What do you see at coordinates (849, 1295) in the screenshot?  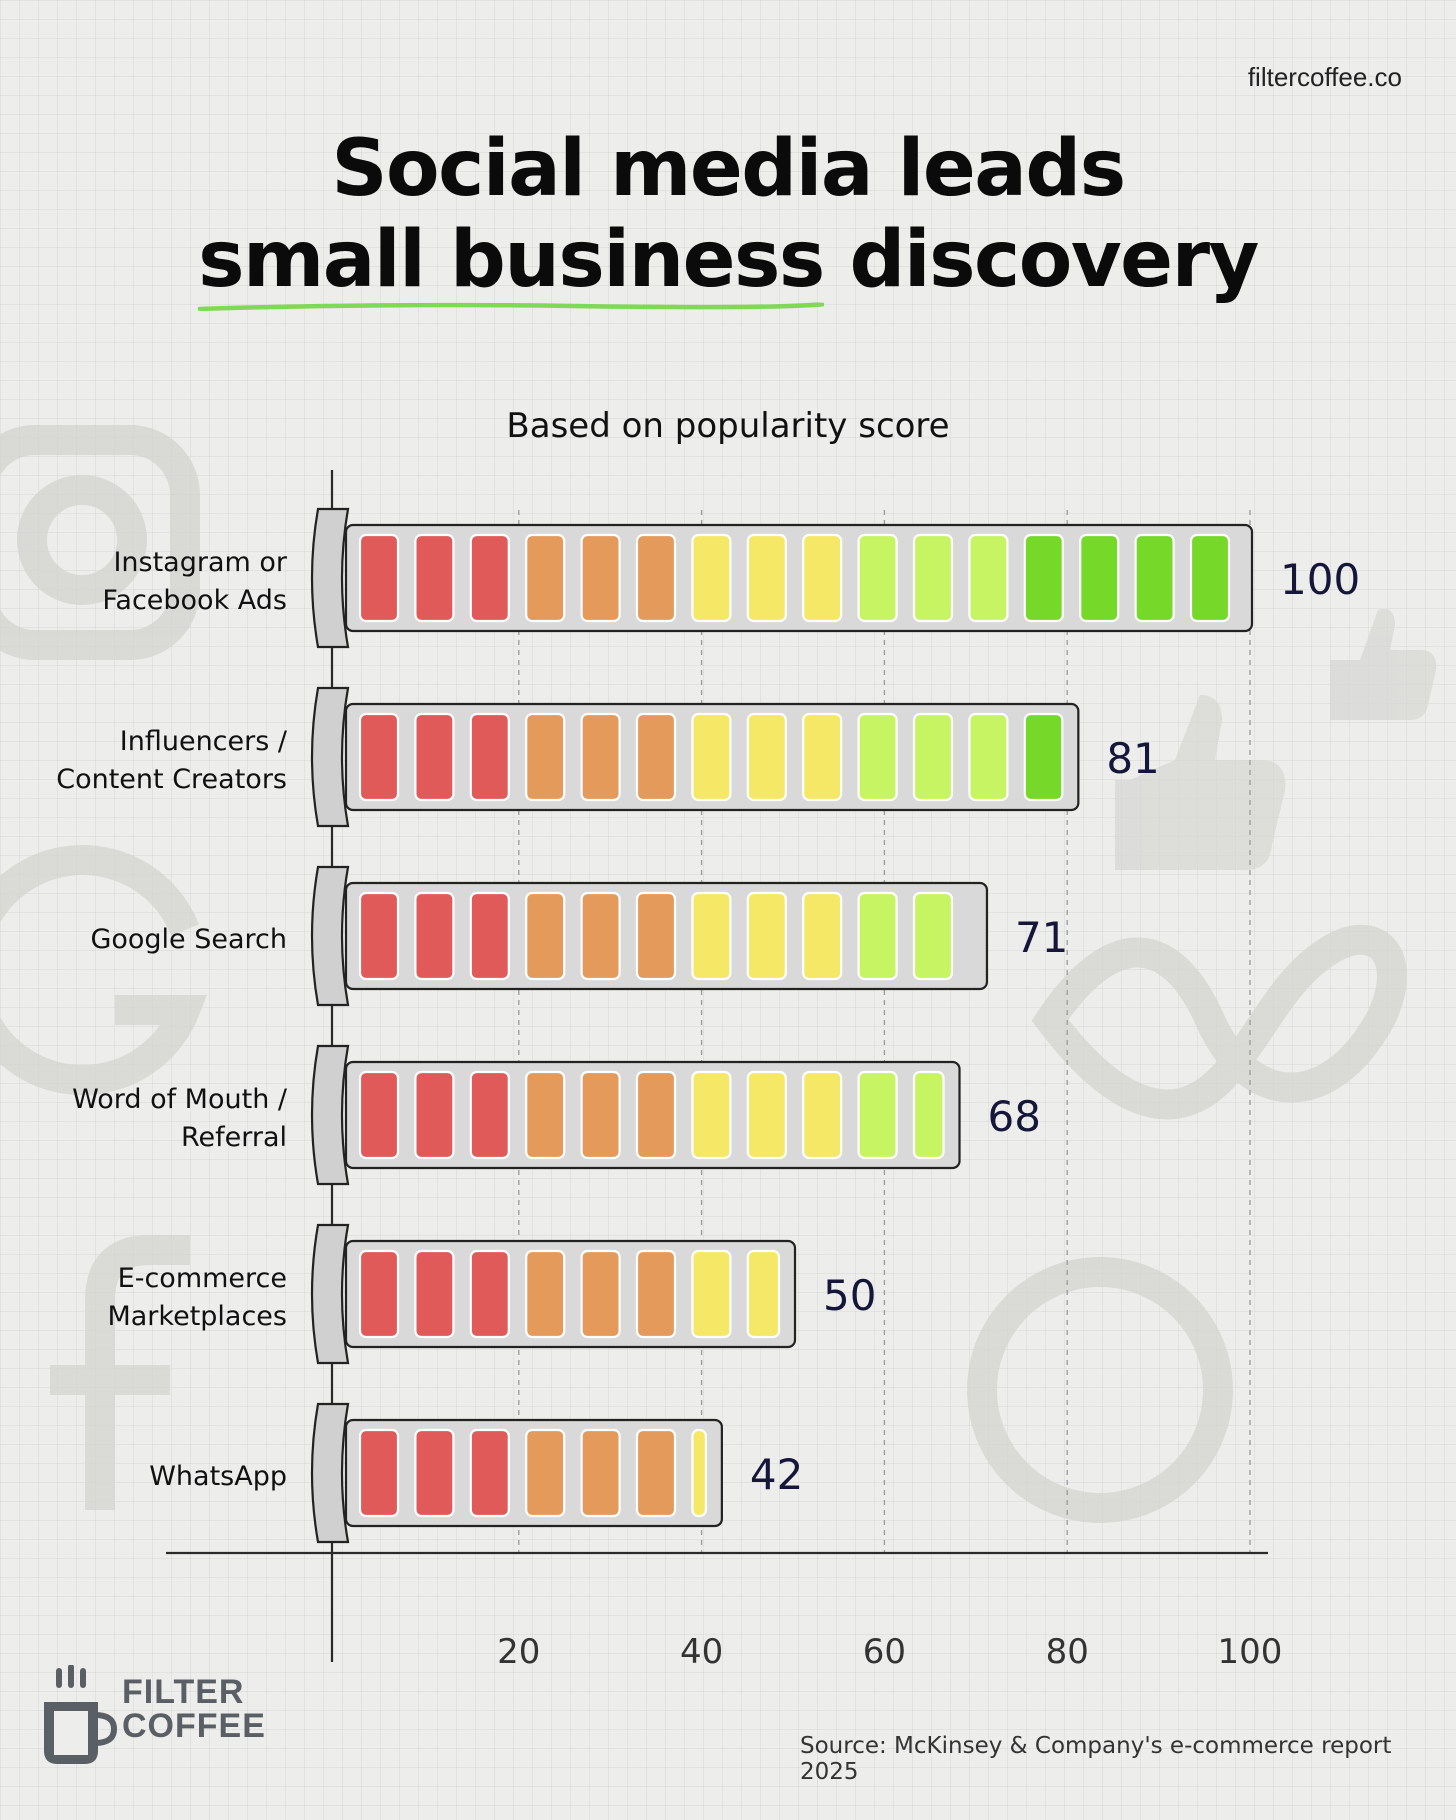 I see `value-label-4: 50` at bounding box center [849, 1295].